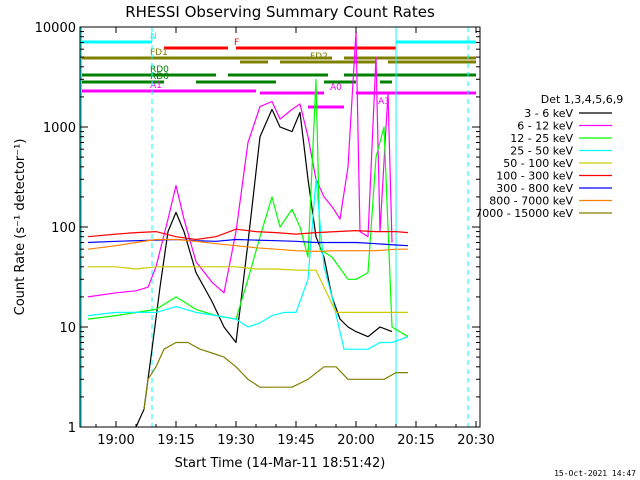 Image resolution: width=640 pixels, height=480 pixels. Describe the element at coordinates (159, 77) in the screenshot. I see `flag-label-rd6: RD6` at that location.